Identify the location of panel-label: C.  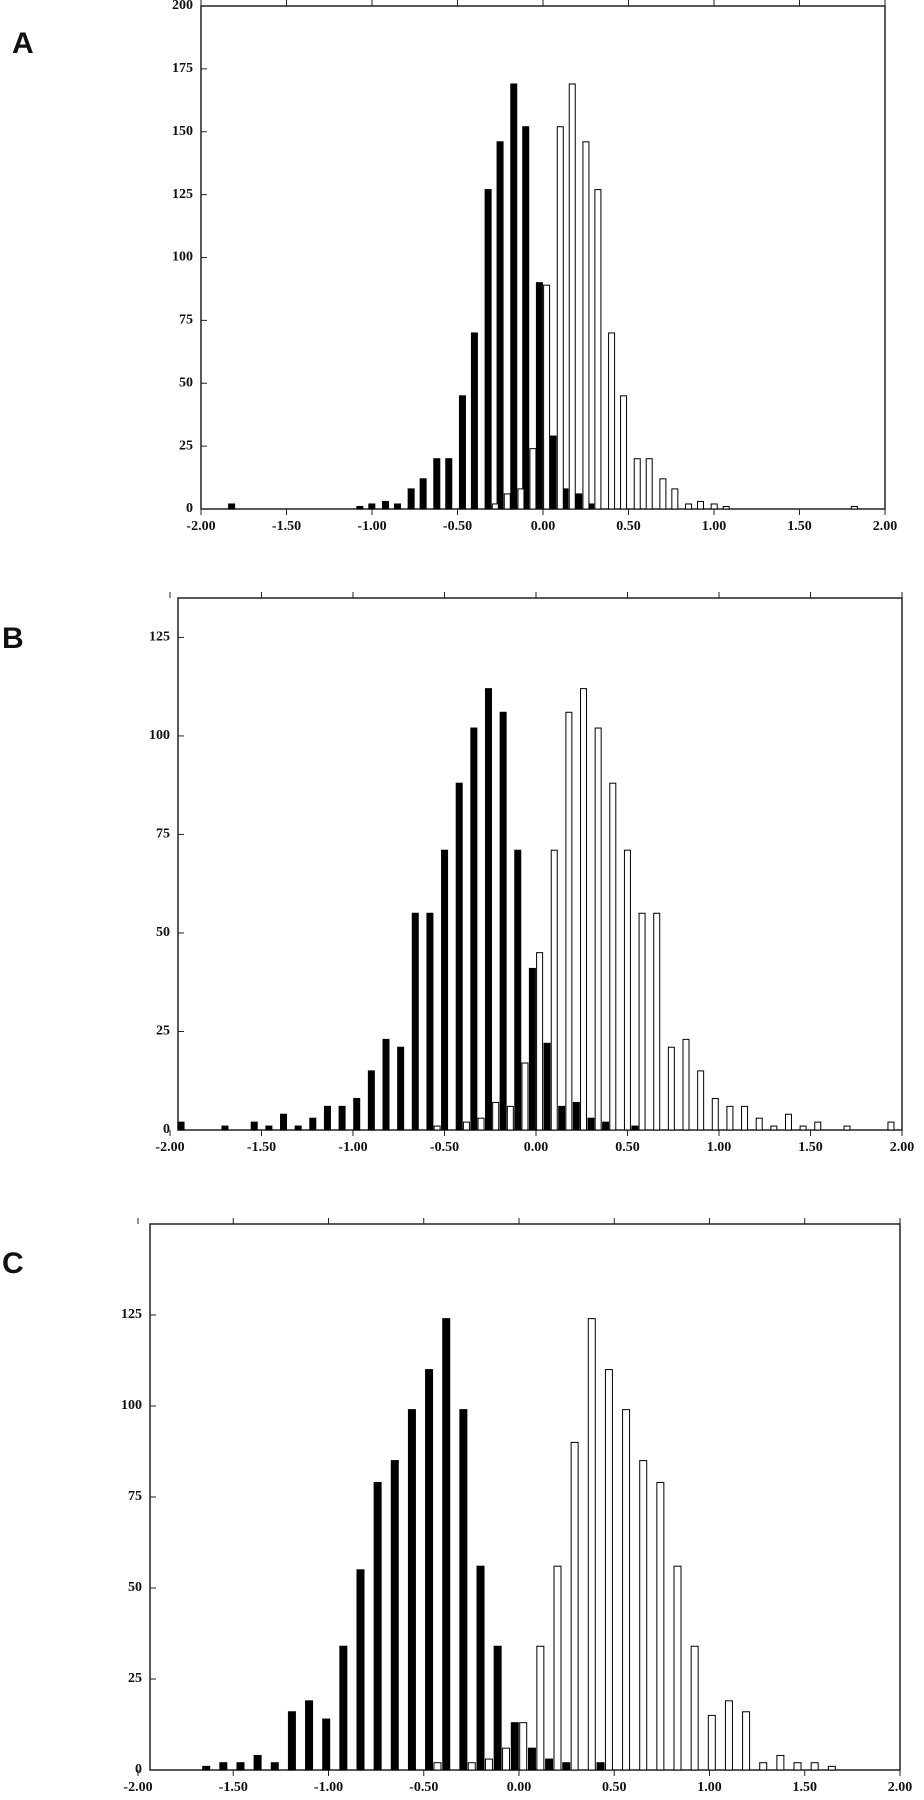
(13, 1263).